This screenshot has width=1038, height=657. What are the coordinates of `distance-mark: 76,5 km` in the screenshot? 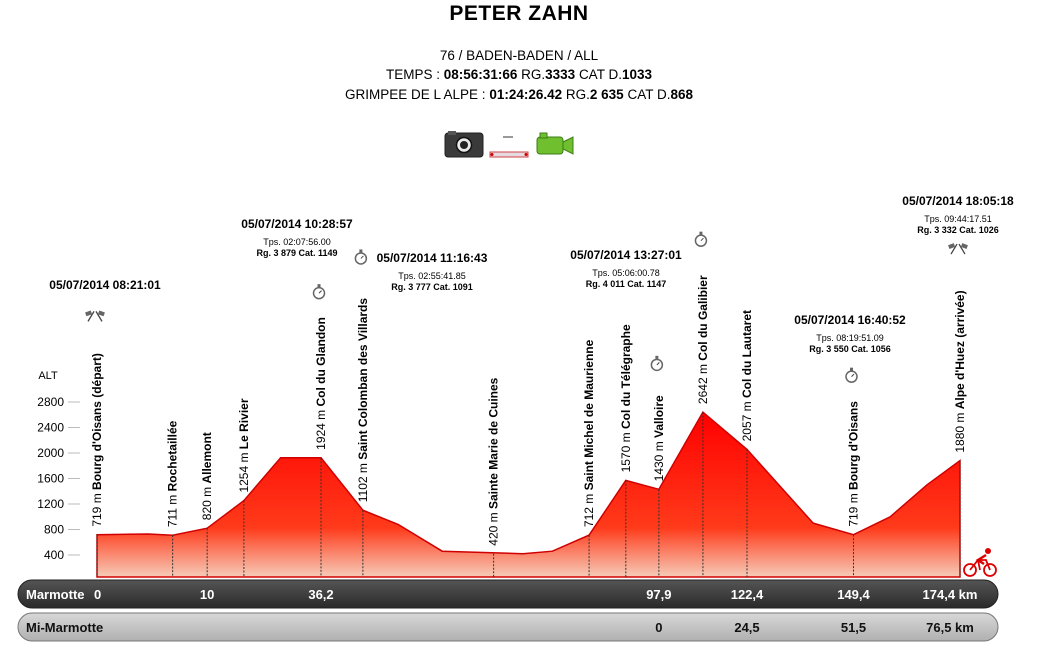 It's located at (950, 627).